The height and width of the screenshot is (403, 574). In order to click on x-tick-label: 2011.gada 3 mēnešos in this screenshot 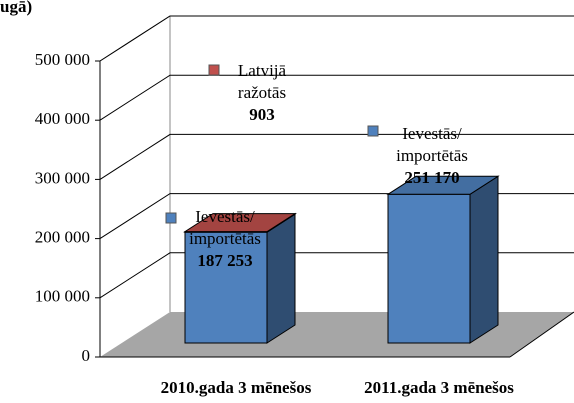, I will do `click(439, 387)`.